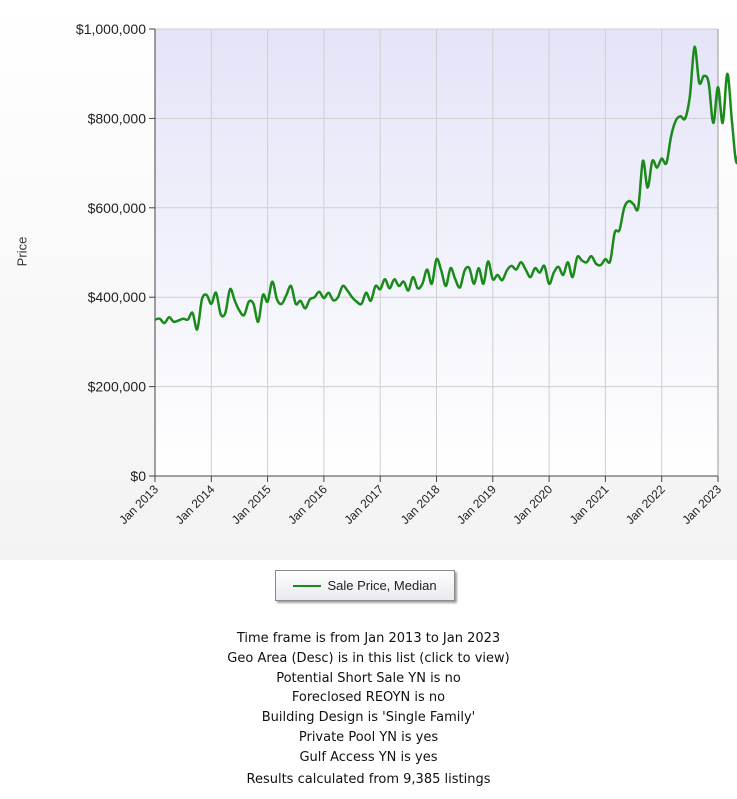  Describe the element at coordinates (111, 29) in the screenshot. I see `y-tick-label: $1,000,000` at that location.